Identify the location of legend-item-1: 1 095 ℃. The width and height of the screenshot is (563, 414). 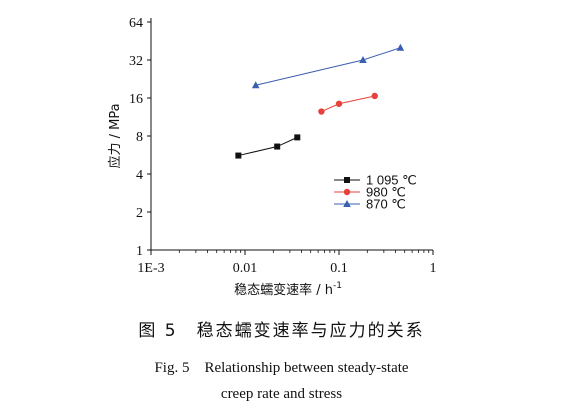
(375, 180).